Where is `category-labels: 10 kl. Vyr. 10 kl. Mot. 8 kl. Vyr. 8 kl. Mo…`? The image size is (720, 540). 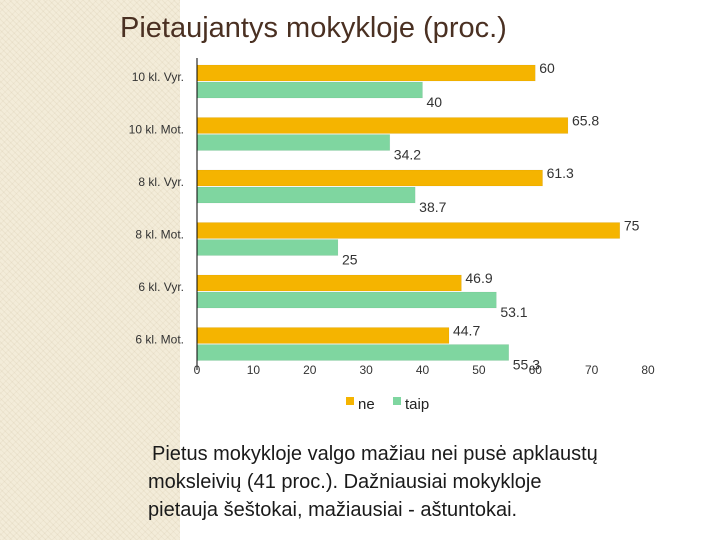
category-labels: 10 kl. Vyr. 10 kl. Mot. 8 kl. Vyr. 8 kl. Mo… is located at coordinates (156, 208).